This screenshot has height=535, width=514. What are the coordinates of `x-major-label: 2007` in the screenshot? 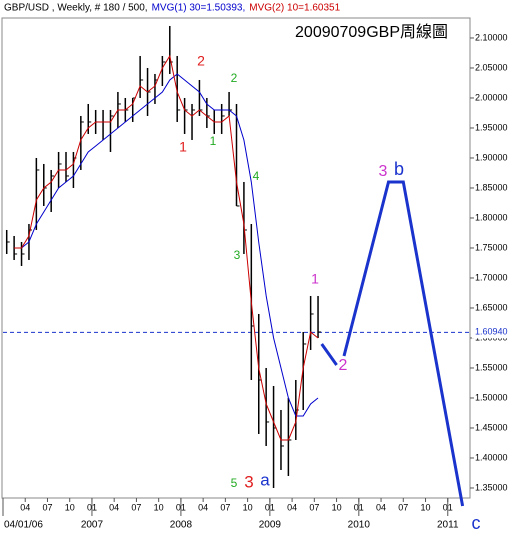 It's located at (92, 525).